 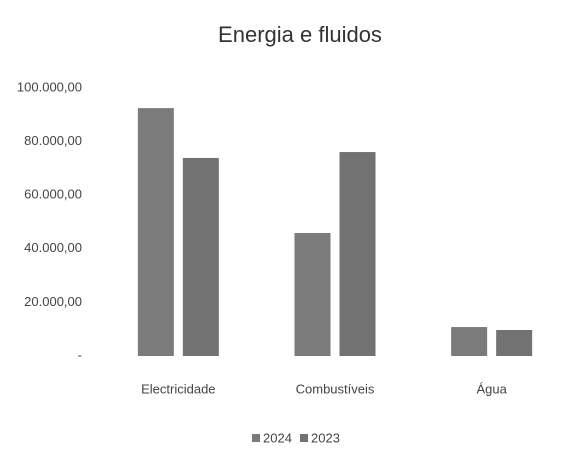 I want to click on y-tick-label: 40.000,00, so click(x=53, y=247).